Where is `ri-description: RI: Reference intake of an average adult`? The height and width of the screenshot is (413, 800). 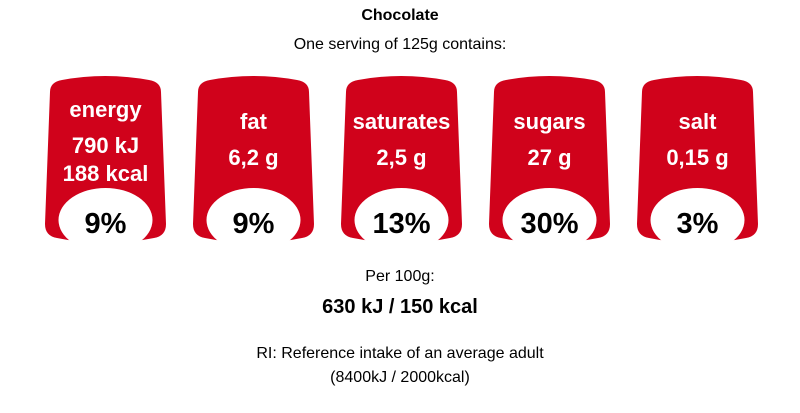 ri-description: RI: Reference intake of an average adult is located at coordinates (400, 353).